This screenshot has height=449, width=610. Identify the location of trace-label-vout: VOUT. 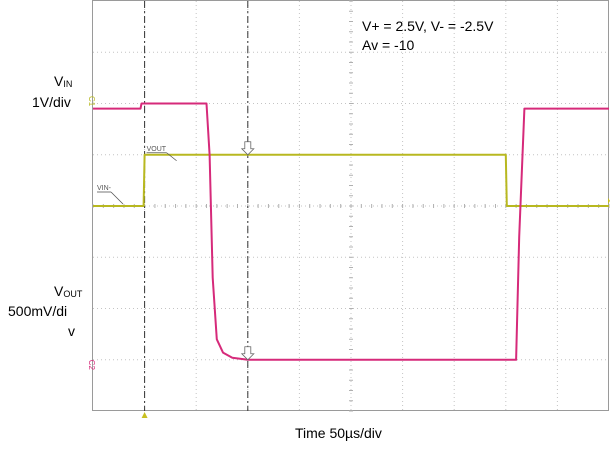
(157, 149).